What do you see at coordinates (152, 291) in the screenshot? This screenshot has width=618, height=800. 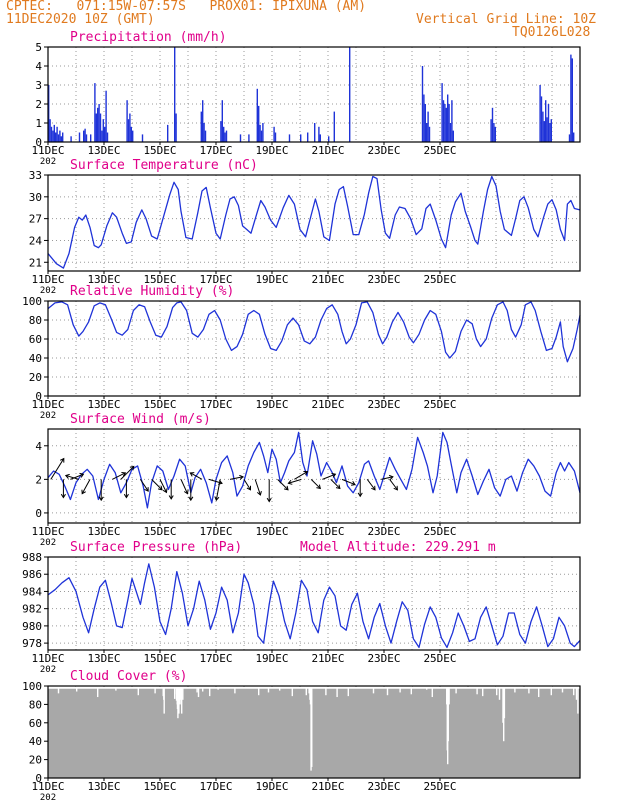 I see `panel-title: Relative Humidity (%)` at bounding box center [152, 291].